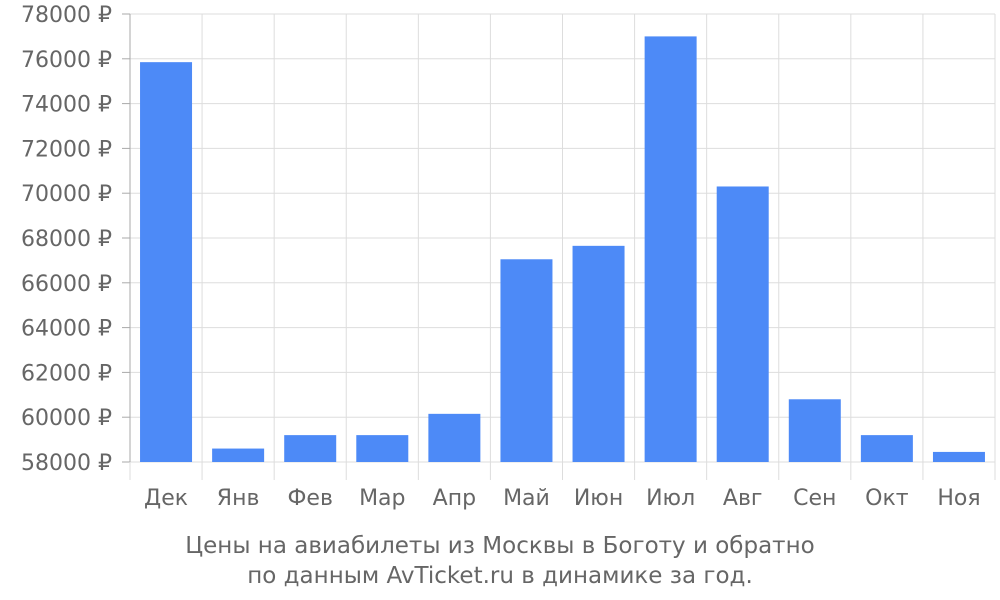  What do you see at coordinates (309, 498) in the screenshot?
I see `x-tick-label: Фев` at bounding box center [309, 498].